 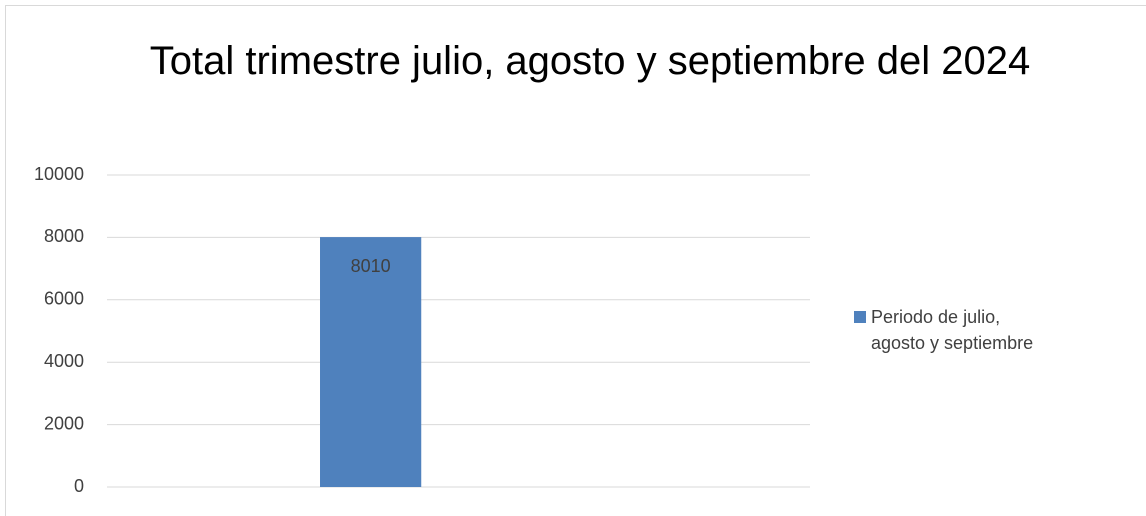 I want to click on y-tick-label: 0, so click(x=79, y=486).